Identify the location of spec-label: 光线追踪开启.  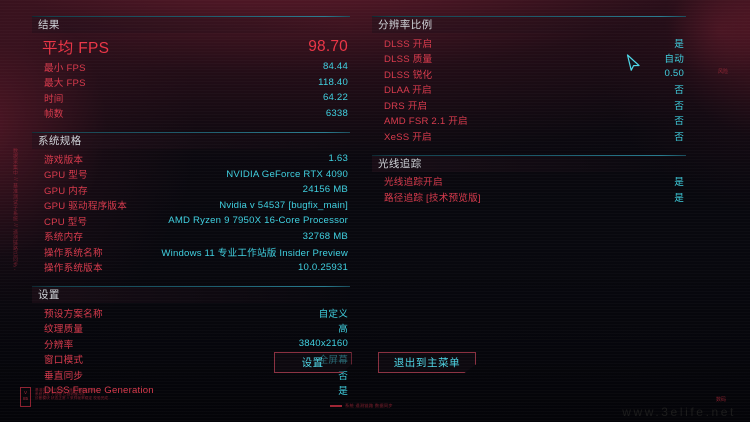
(413, 183).